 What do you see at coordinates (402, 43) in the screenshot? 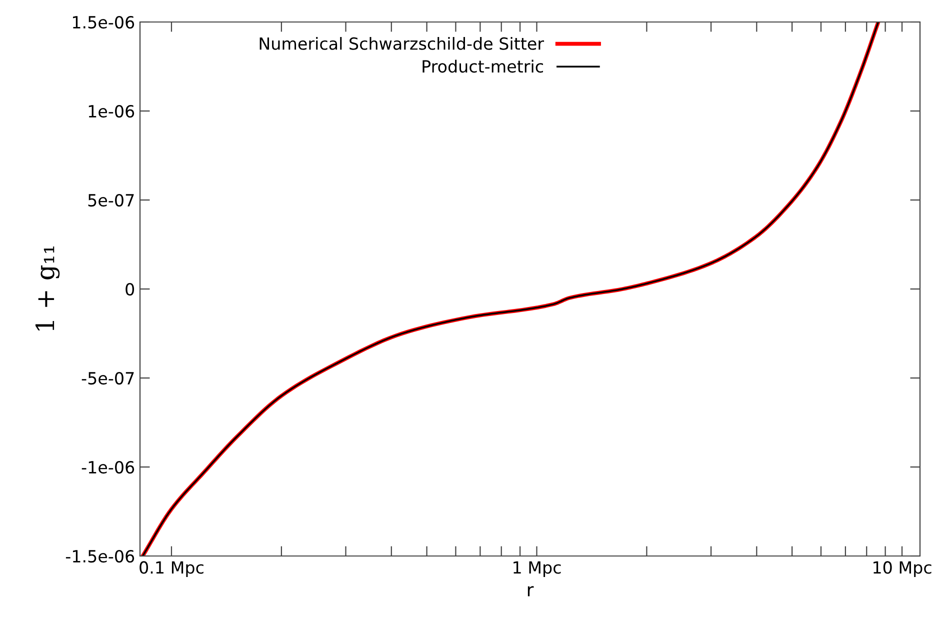
I see `legend-label: Numerical Schwarzschild-de Sitter` at bounding box center [402, 43].